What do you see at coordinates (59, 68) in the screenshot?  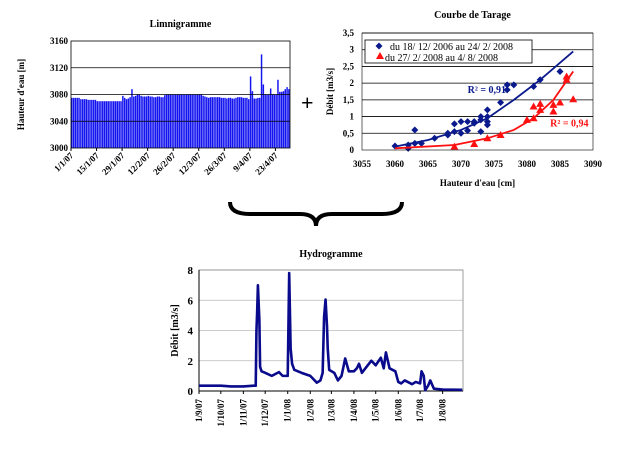 I see `y-tick-label: 3120` at bounding box center [59, 68].